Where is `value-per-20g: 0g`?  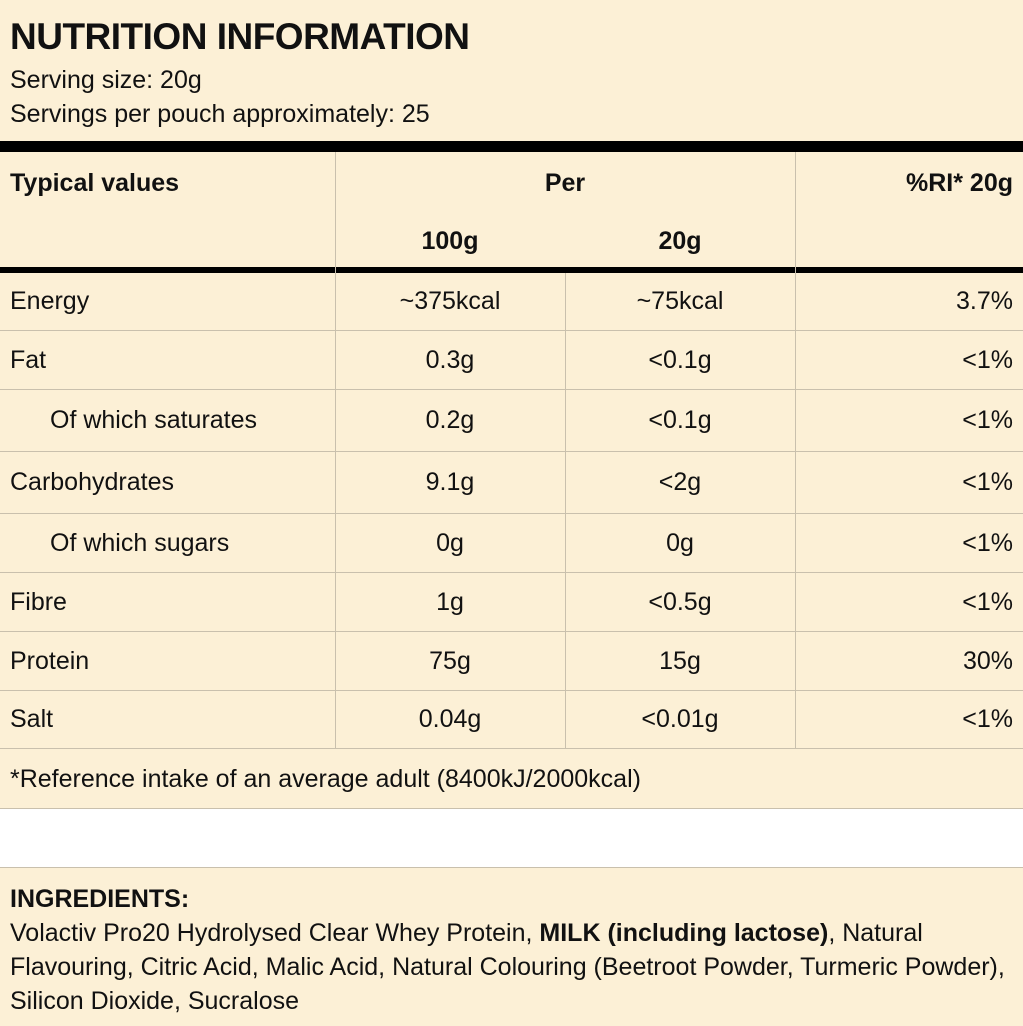 value-per-20g: 0g is located at coordinates (680, 542).